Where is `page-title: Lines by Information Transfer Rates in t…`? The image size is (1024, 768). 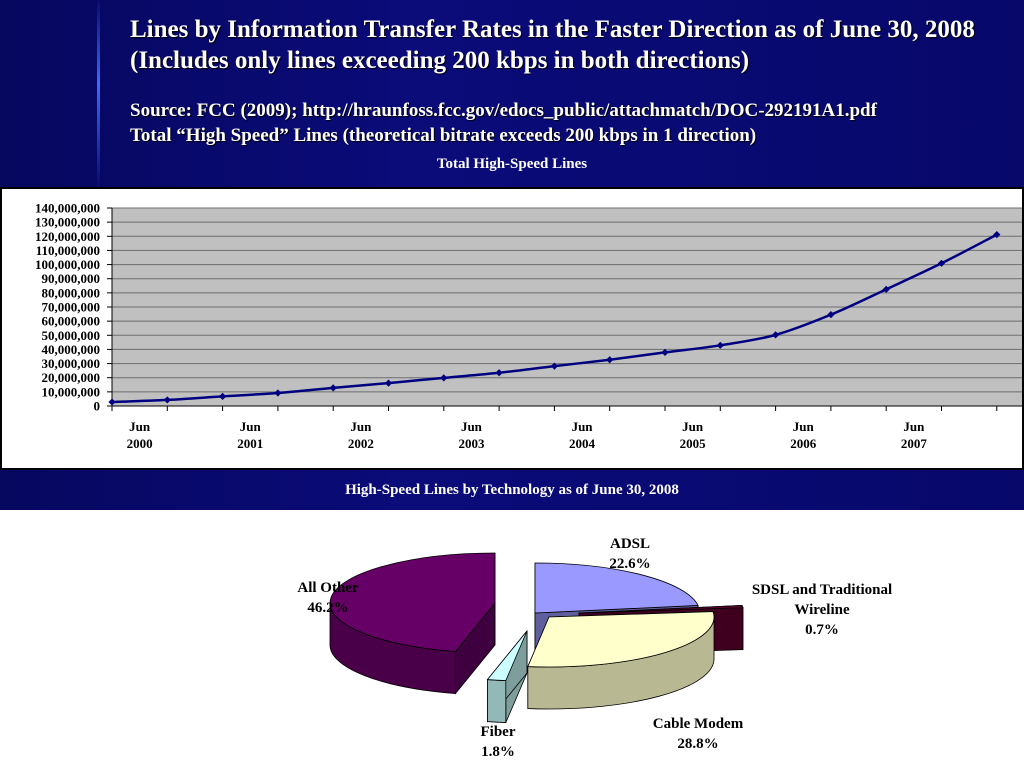
page-title: Lines by Information Transfer Rates in t… is located at coordinates (552, 45).